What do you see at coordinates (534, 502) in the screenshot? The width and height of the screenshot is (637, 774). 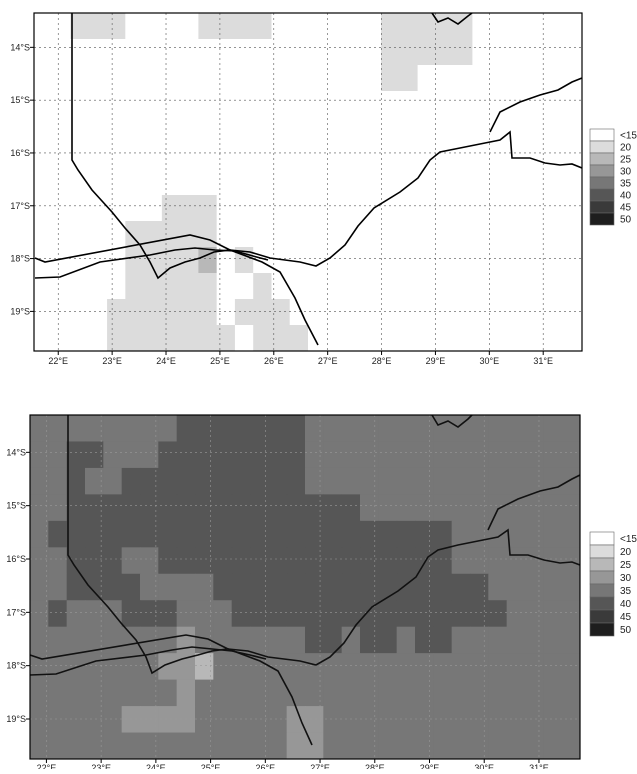 I see `border-north-east` at bounding box center [534, 502].